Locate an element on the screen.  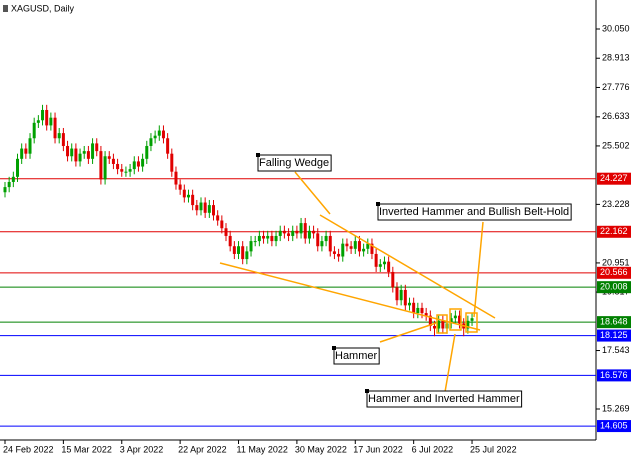
y-tick-label: 30.050 is located at coordinates (616, 28).